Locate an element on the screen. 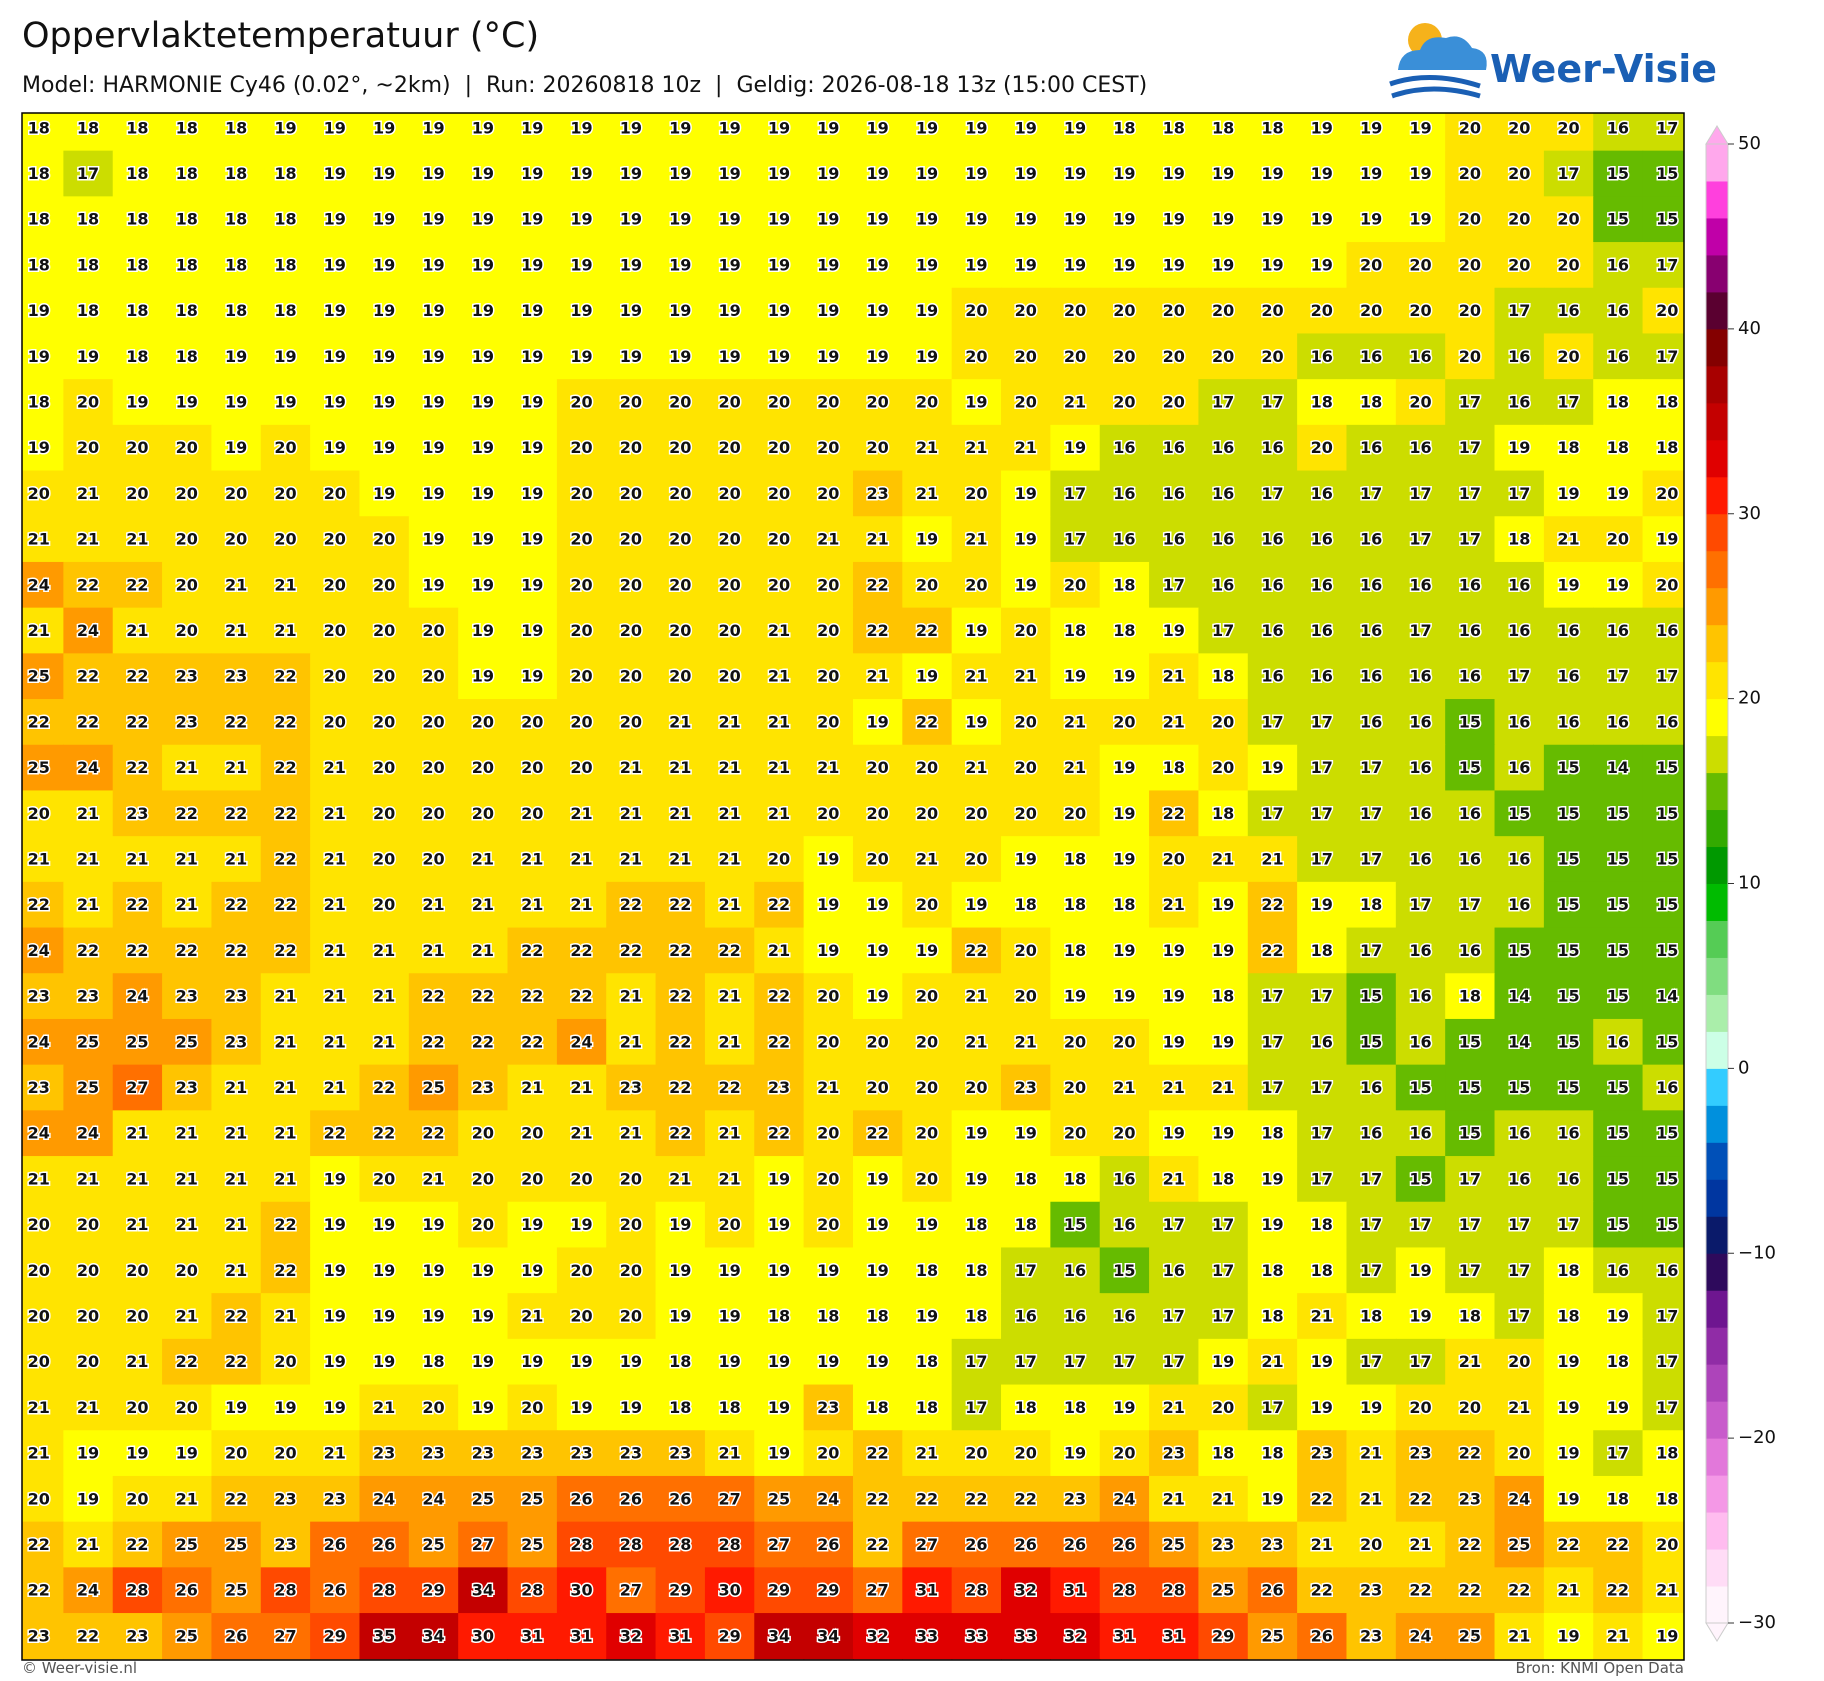  temperature-label: 33 is located at coordinates (927, 1635).